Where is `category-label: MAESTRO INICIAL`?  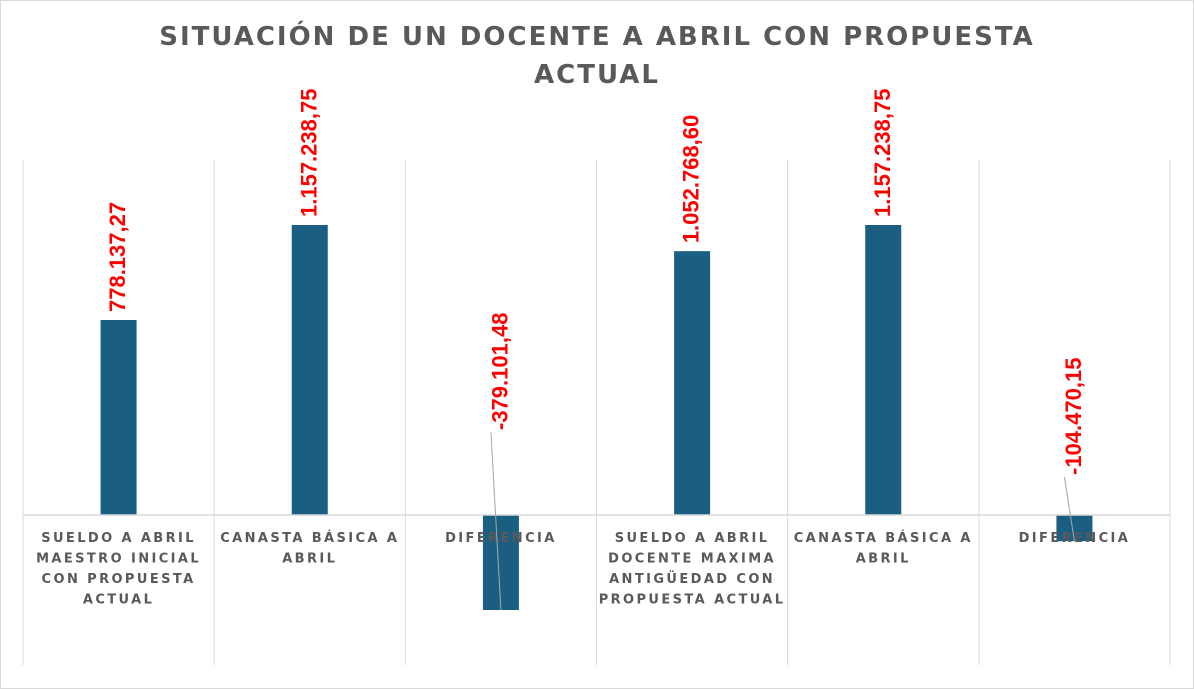
category-label: MAESTRO INICIAL is located at coordinates (118, 559).